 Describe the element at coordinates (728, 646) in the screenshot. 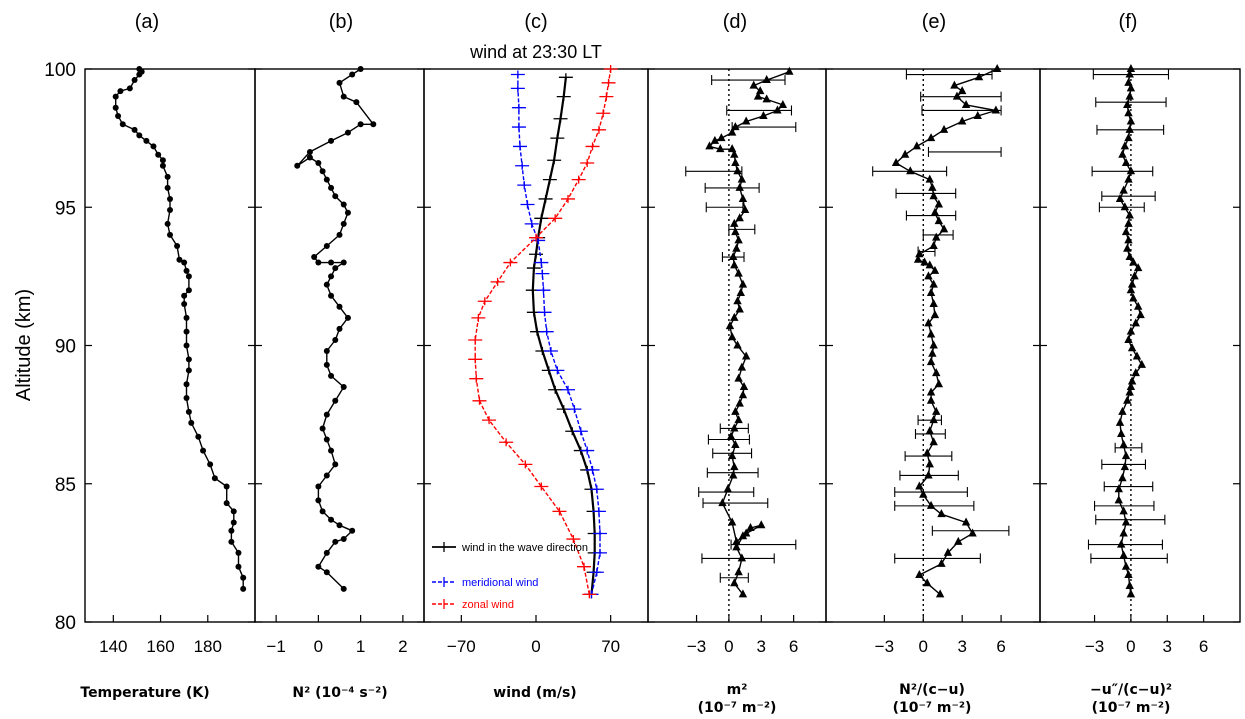

I see `x-tick-label-d-1: 0` at that location.